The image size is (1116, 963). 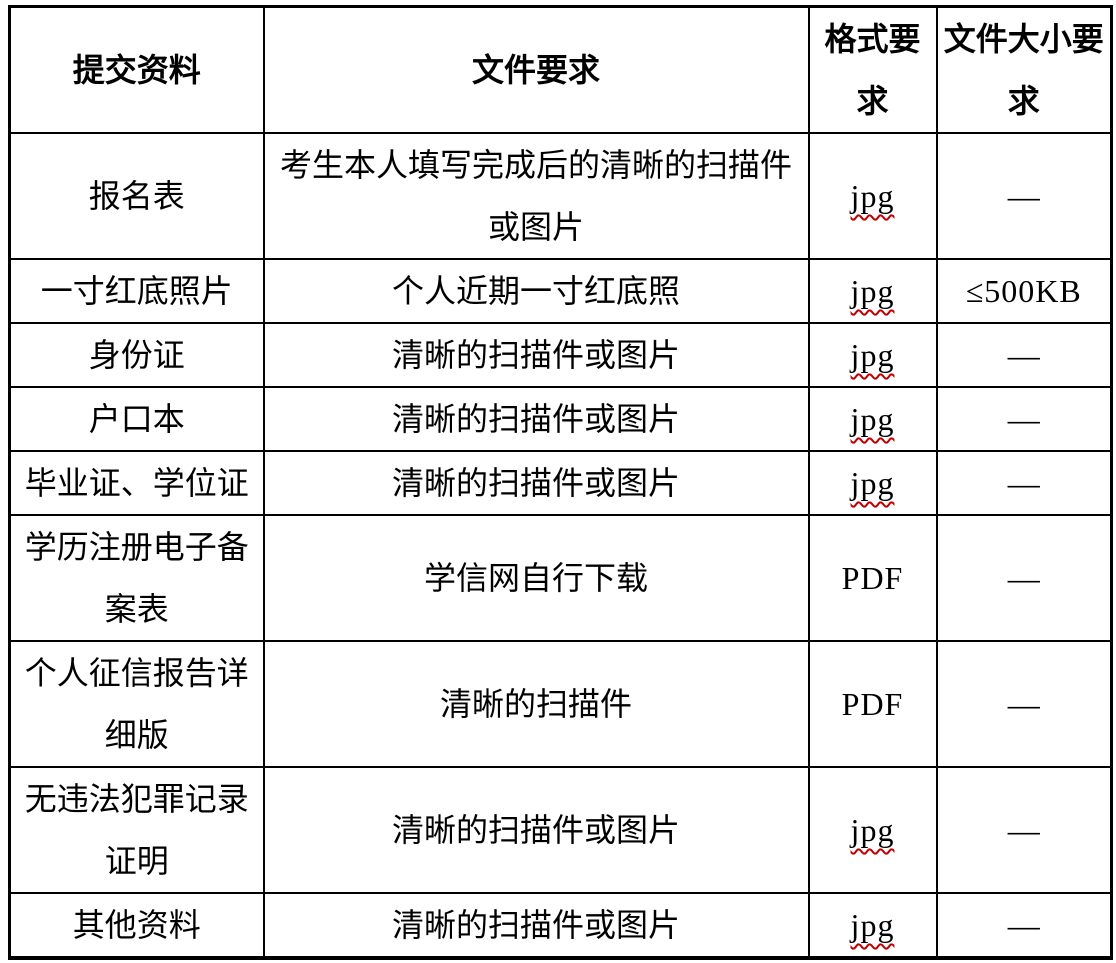 I want to click on table-row: 无违法犯罪记录 证明 清晰的扫描件或图片 jpg —, so click(x=560, y=830).